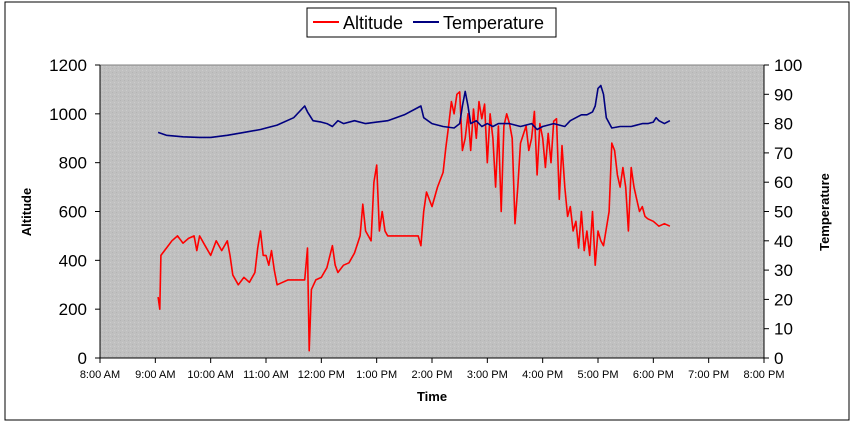  I want to click on legend-temperature-label: Temperature, so click(493, 23).